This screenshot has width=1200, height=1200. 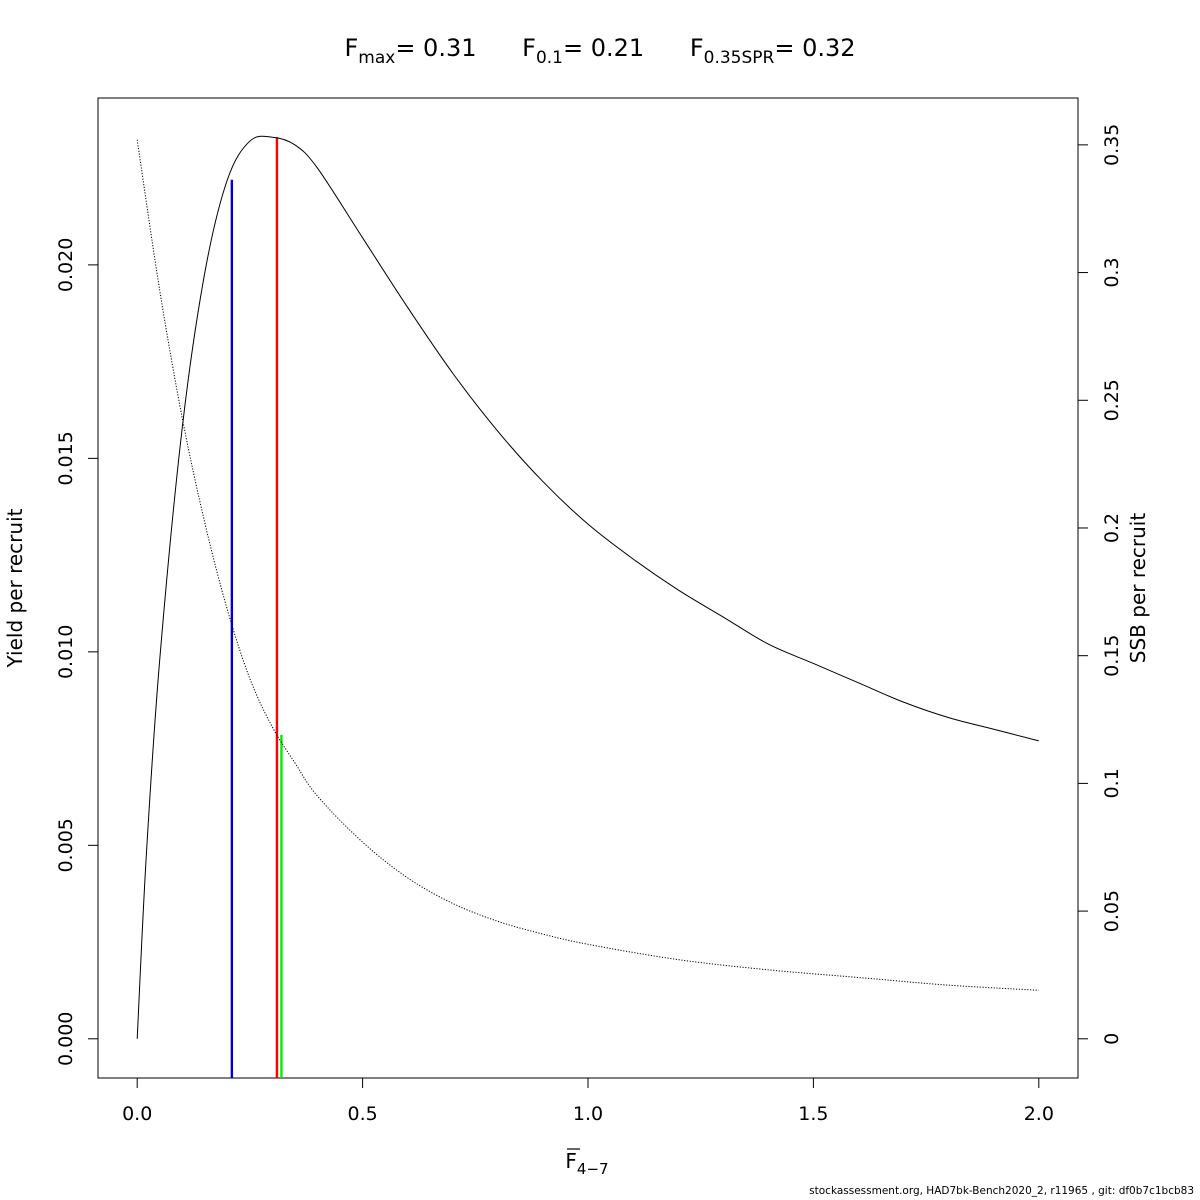 What do you see at coordinates (1112, 272) in the screenshot?
I see `y-right-tick-label: 0.3` at bounding box center [1112, 272].